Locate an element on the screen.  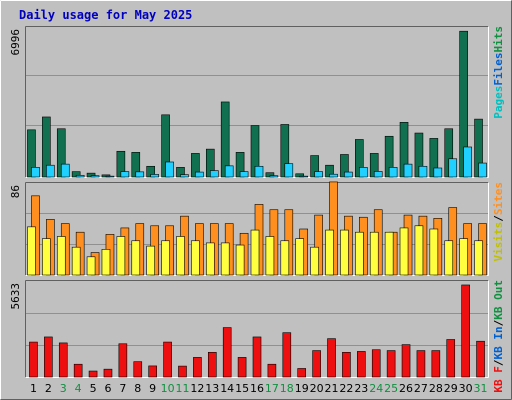
x-label-day-9: 9 is located at coordinates (152, 388).